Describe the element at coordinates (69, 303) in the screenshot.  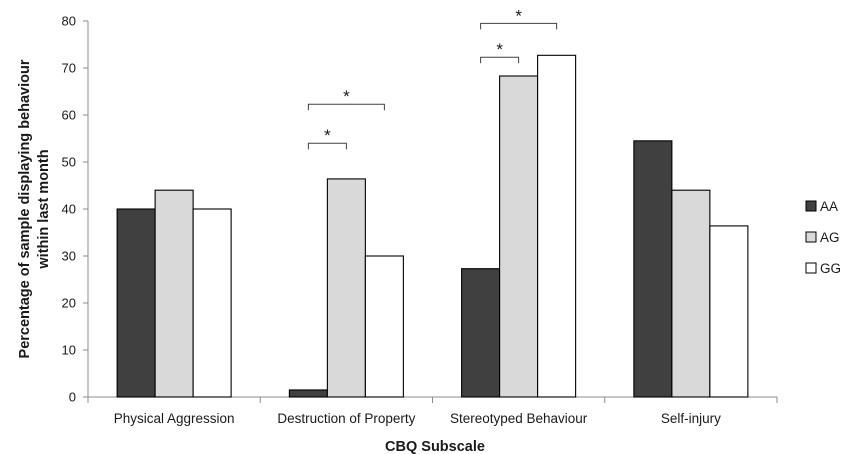
I see `y-tick-label: 20` at that location.